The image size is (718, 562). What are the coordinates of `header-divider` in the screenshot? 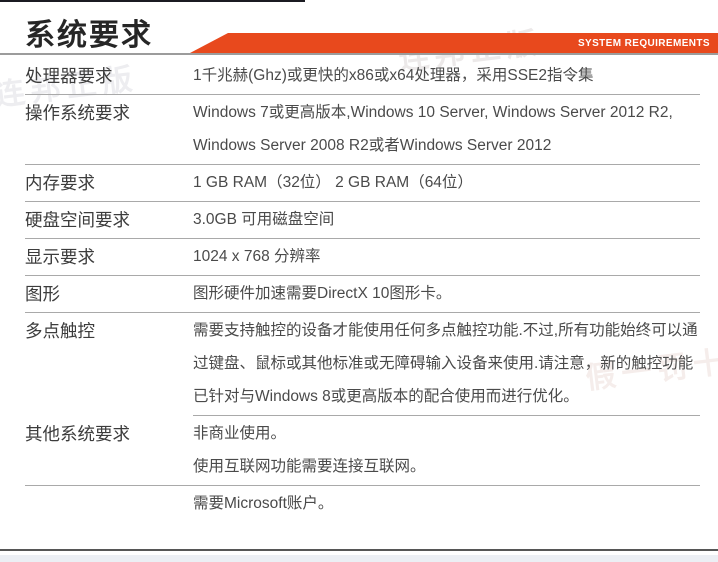 It's located at (359, 54).